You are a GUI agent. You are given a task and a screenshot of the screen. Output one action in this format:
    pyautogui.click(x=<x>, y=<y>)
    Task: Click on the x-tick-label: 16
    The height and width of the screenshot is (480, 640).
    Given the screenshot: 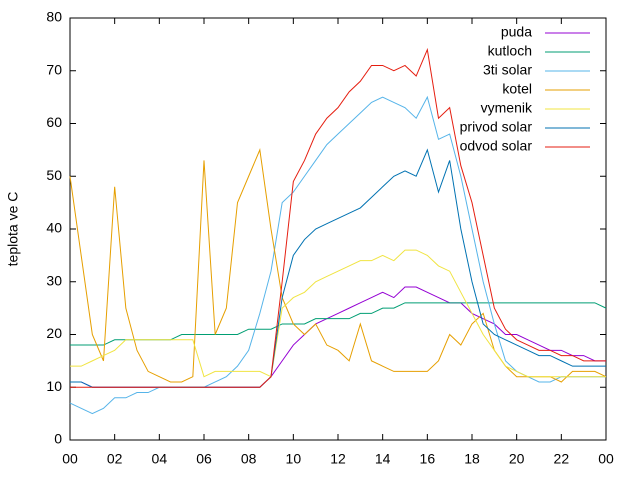 What is the action you would take?
    pyautogui.click(x=428, y=459)
    